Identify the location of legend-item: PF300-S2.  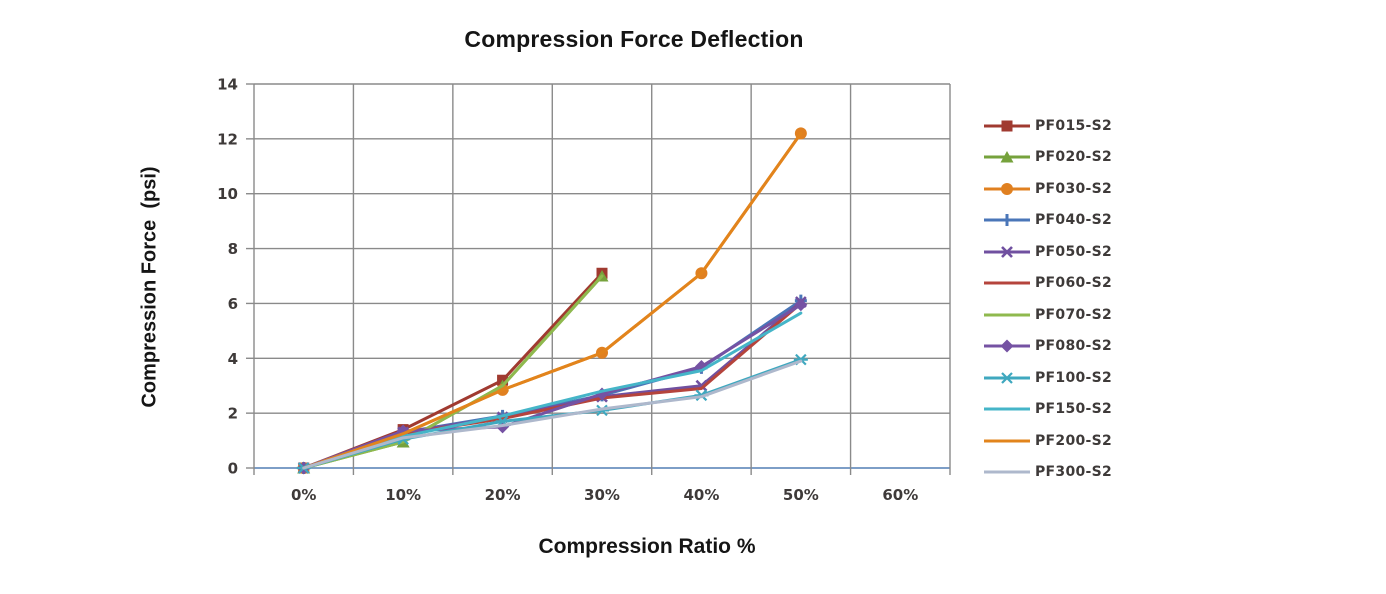
(1047, 473).